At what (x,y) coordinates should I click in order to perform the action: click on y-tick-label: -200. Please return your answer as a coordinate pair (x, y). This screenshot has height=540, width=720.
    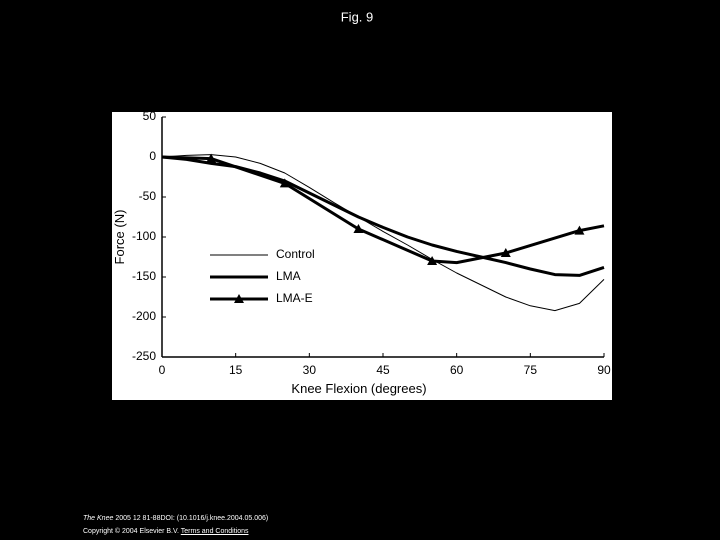
    Looking at the image, I should click on (144, 316).